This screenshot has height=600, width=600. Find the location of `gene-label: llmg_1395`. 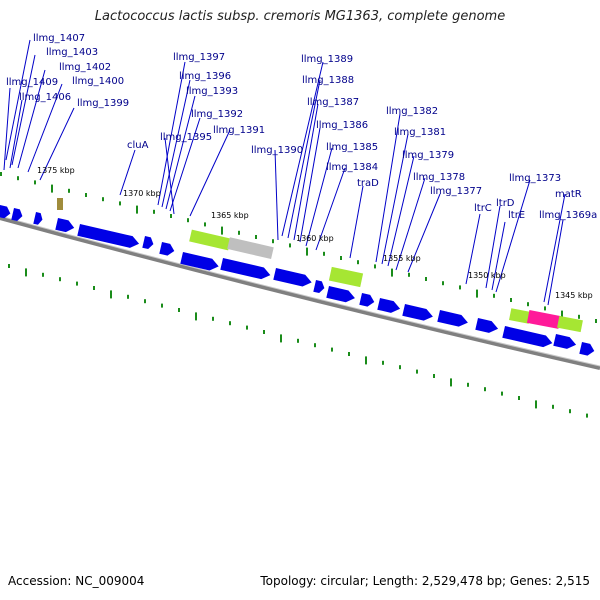

gene-label: llmg_1395 is located at coordinates (186, 137).